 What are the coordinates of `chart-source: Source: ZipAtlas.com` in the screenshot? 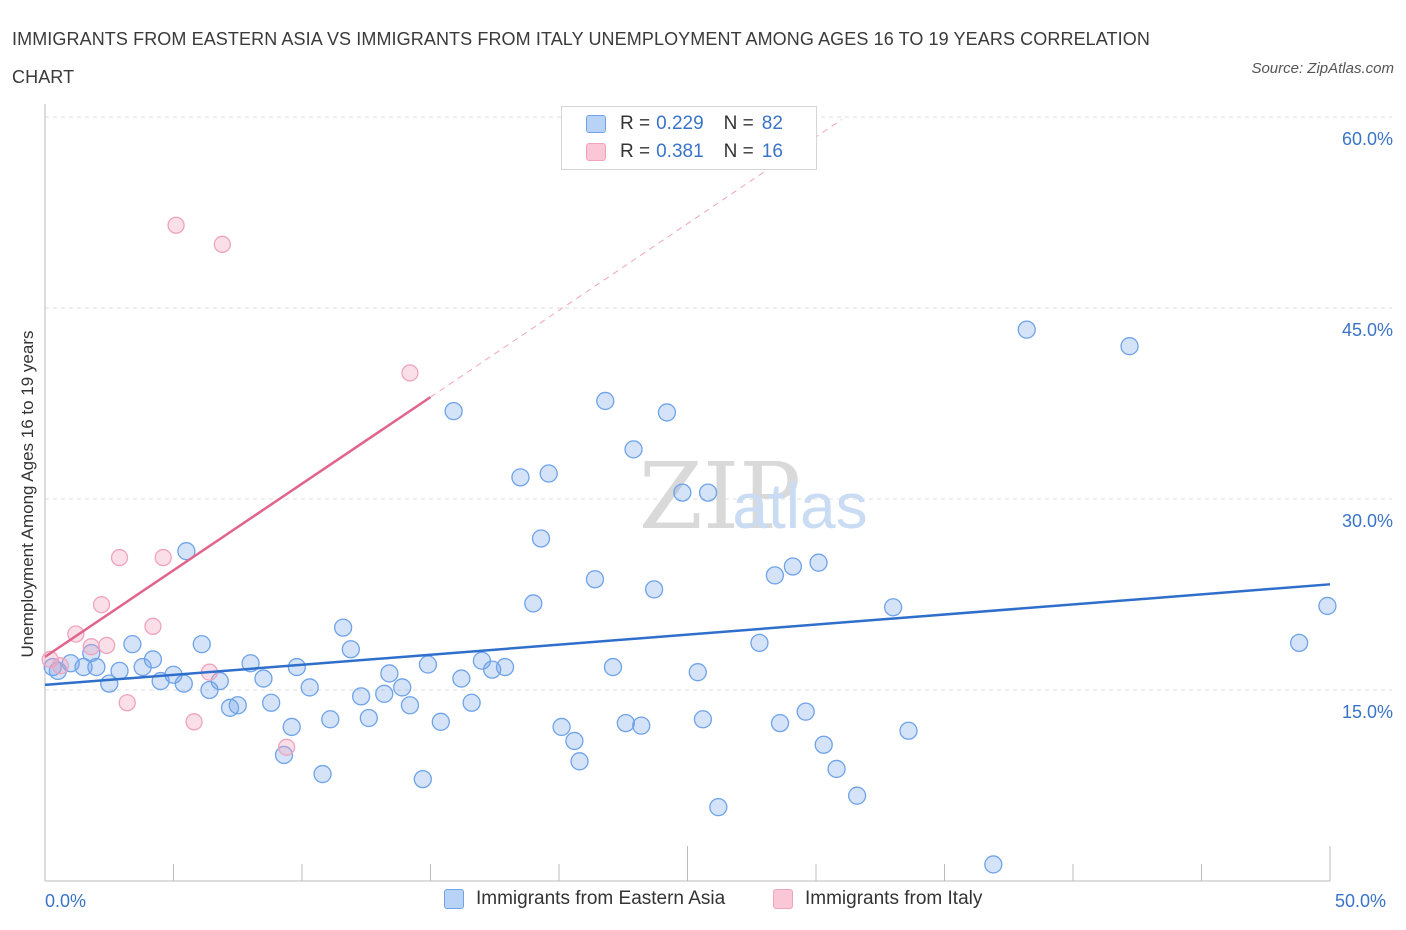 It's located at (1322, 68).